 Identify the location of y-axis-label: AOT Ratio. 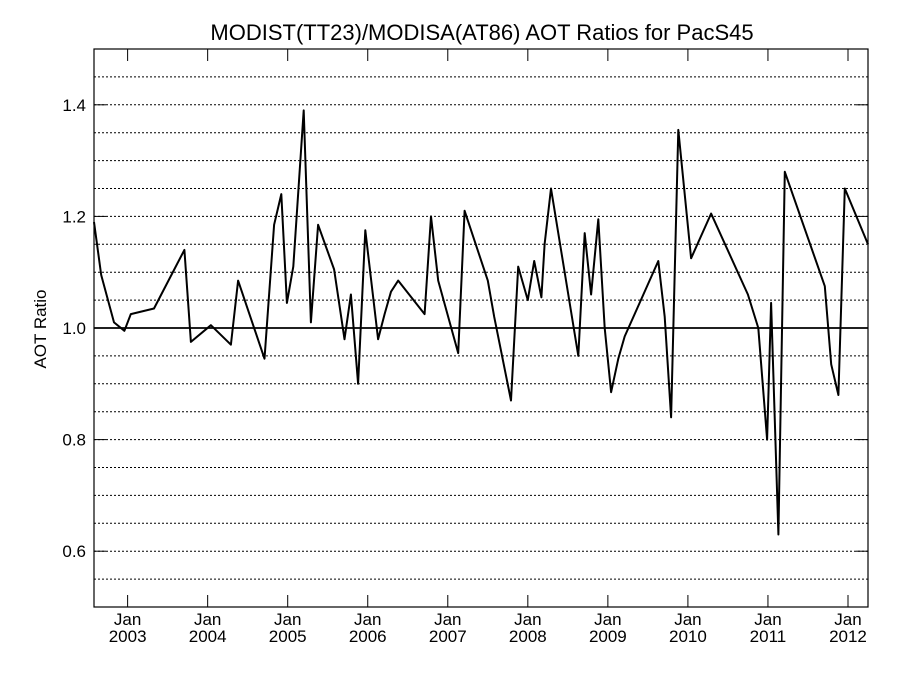
(40, 328).